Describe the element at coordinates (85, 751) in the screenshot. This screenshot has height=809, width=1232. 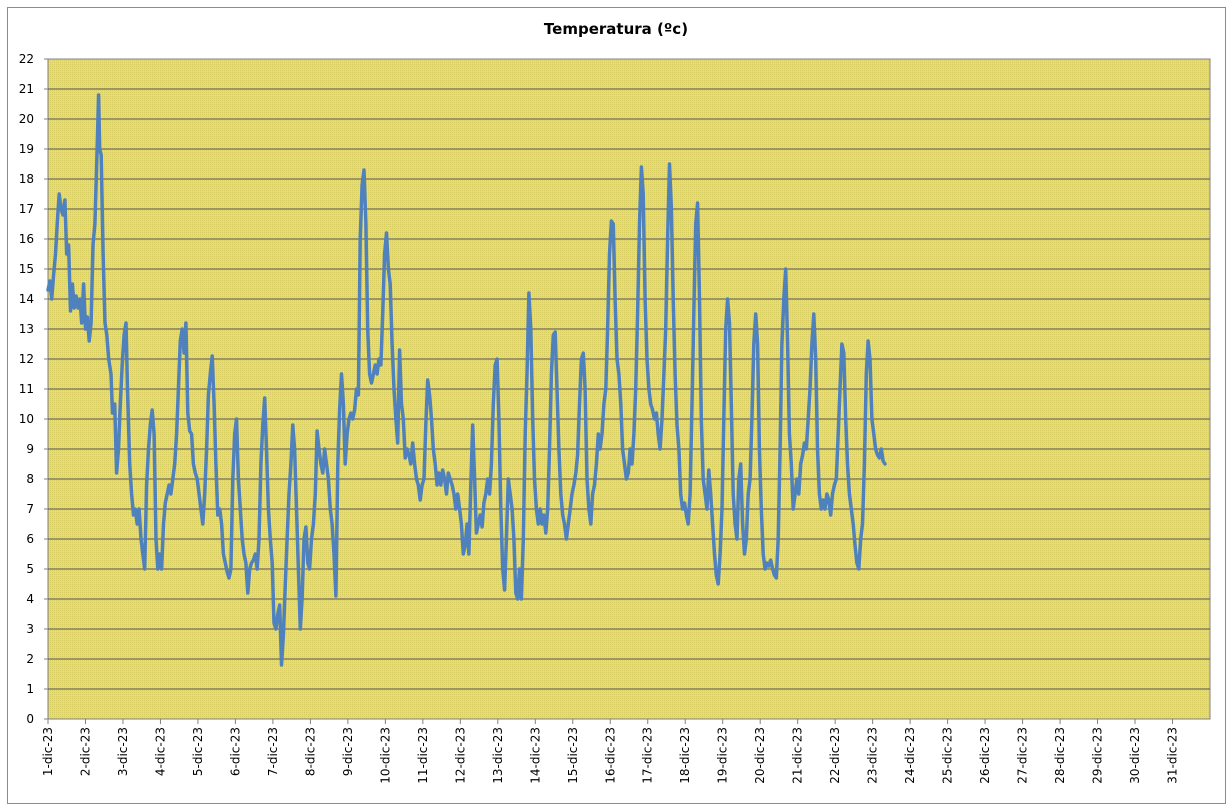
I see `x-tick-label: 2-dic-23` at that location.